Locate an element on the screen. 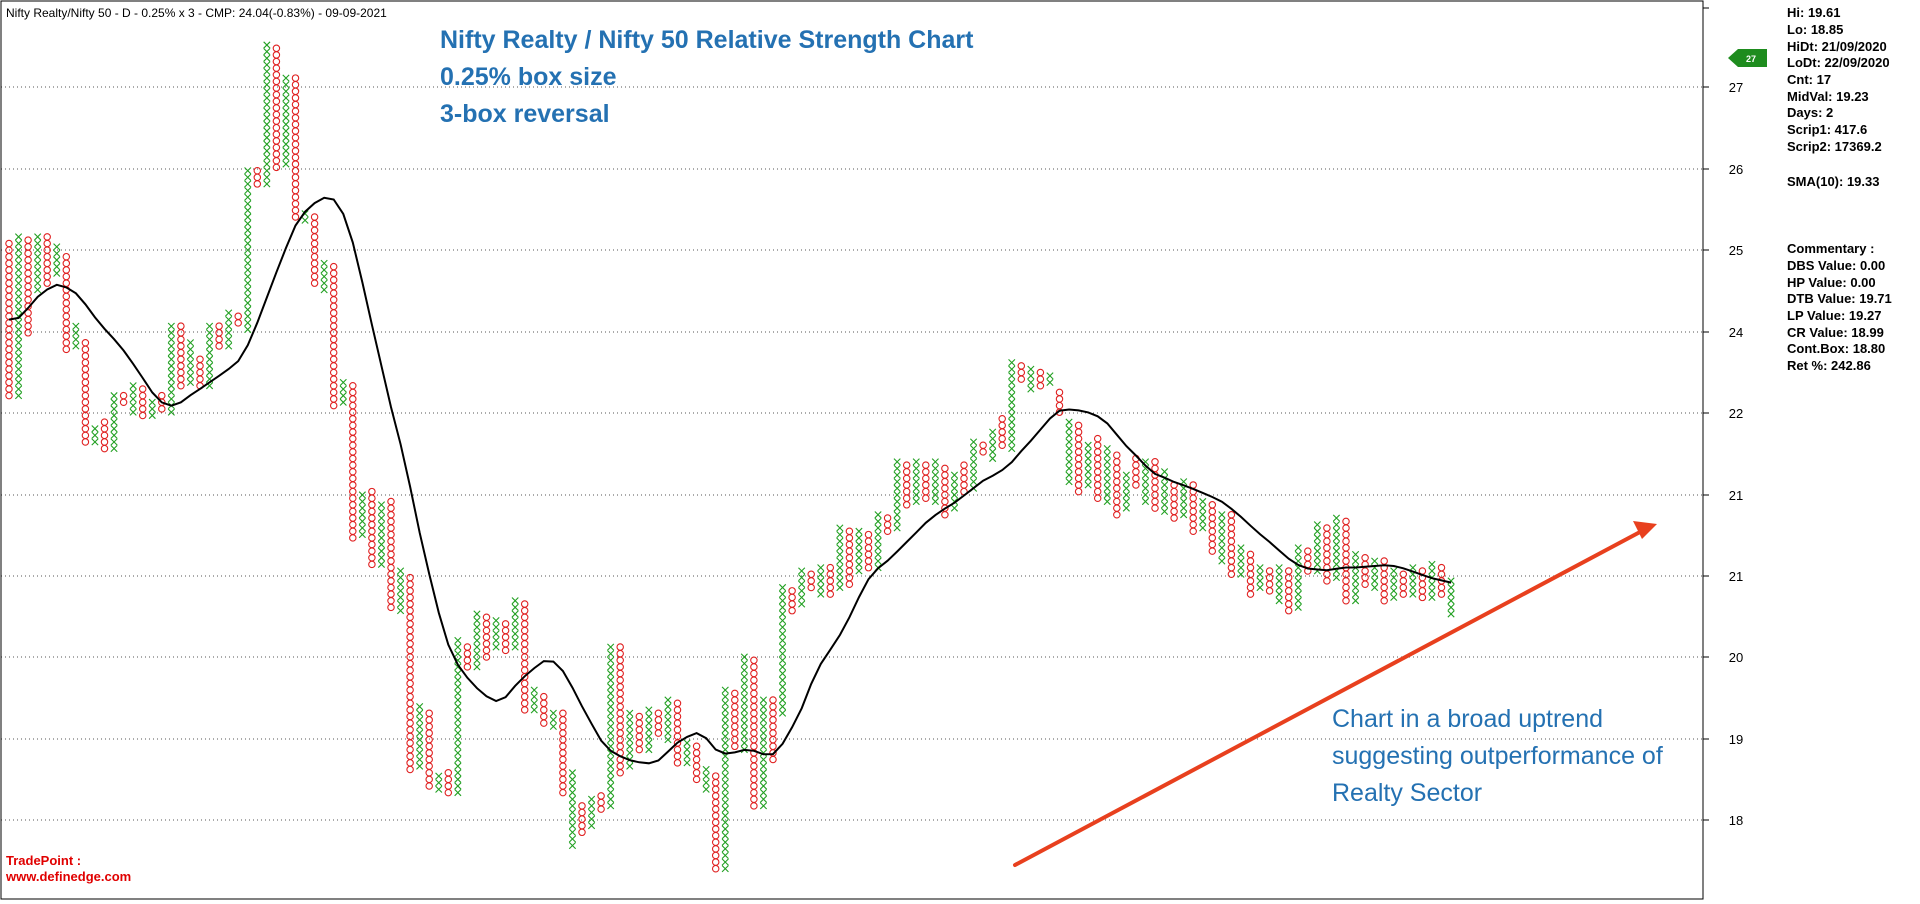 The height and width of the screenshot is (904, 1920). cmp-price-tag is located at coordinates (1747, 58).